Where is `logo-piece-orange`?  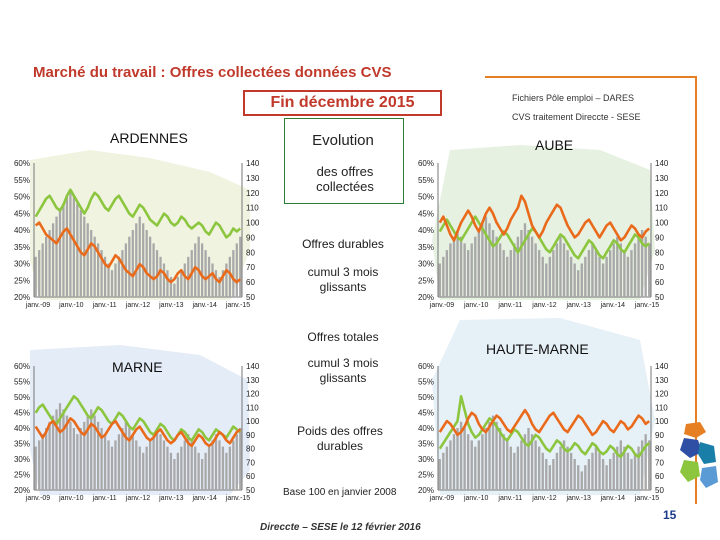 logo-piece-orange is located at coordinates (695, 430).